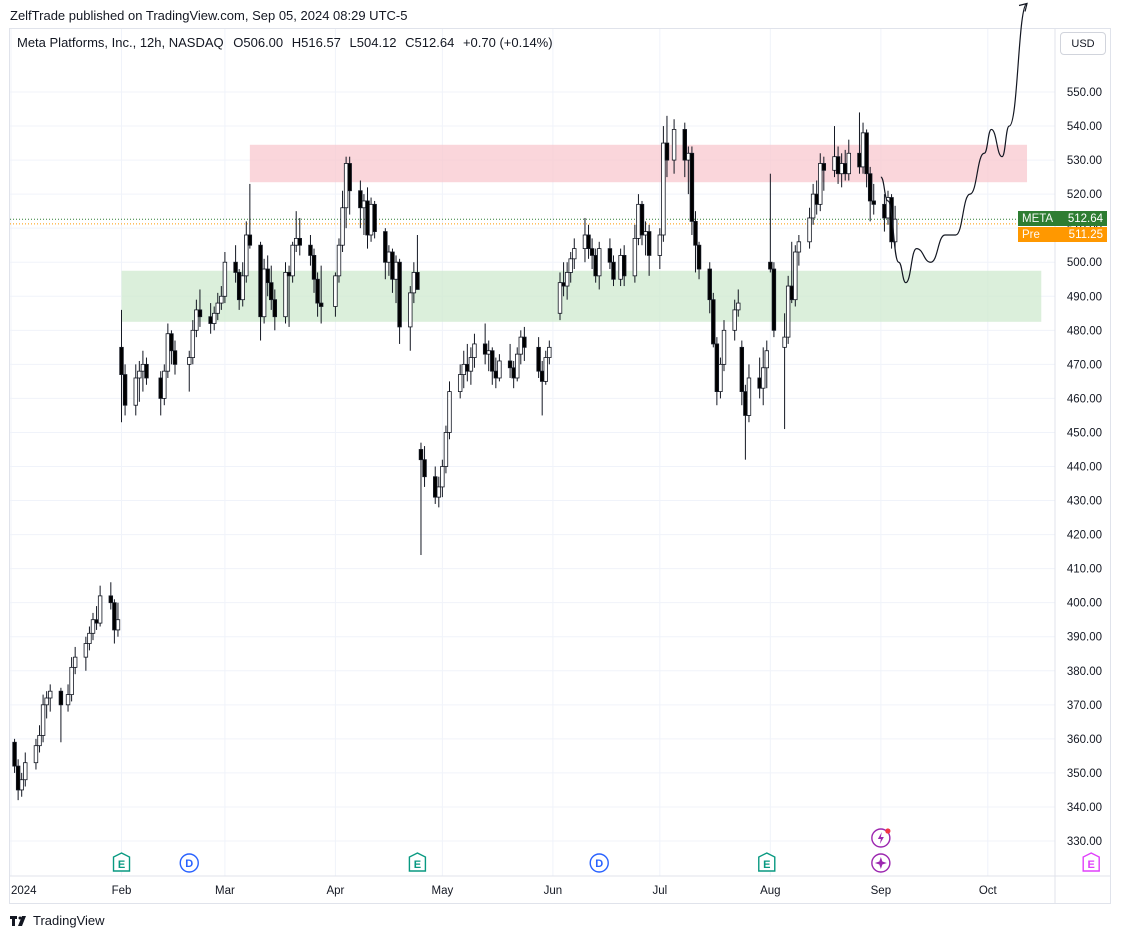 The height and width of the screenshot is (939, 1121). I want to click on price-tick-label: 420.00, so click(1084, 536).